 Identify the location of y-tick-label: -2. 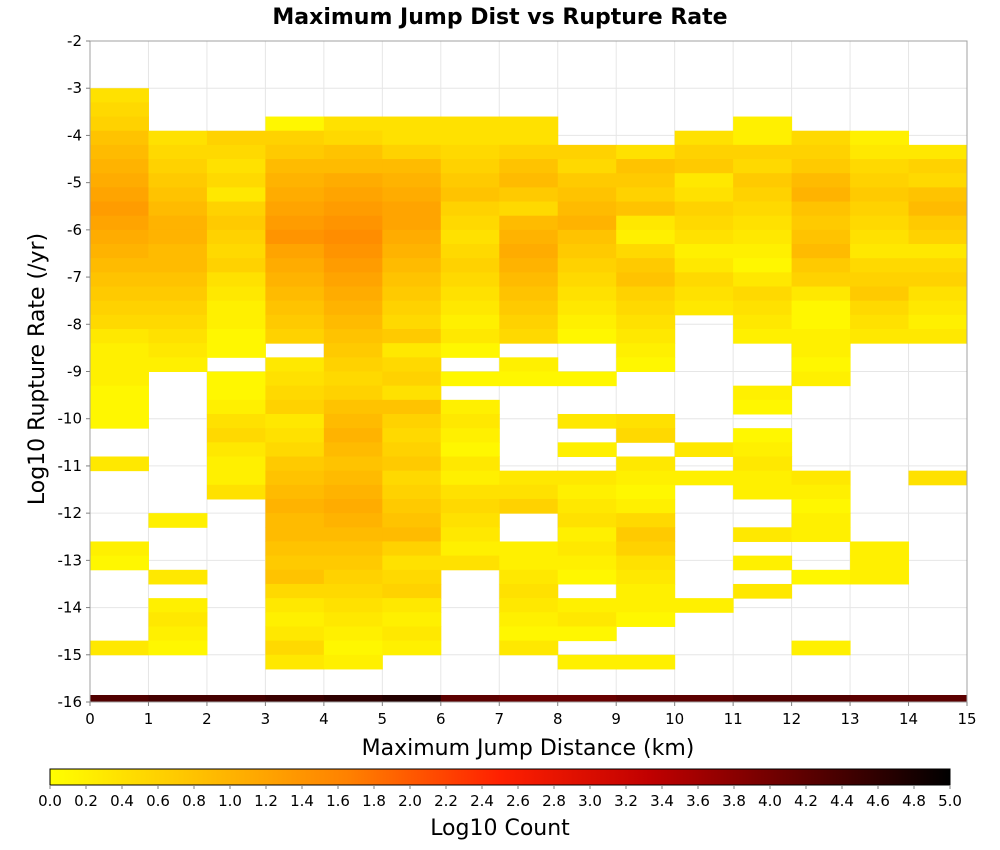
(74, 41).